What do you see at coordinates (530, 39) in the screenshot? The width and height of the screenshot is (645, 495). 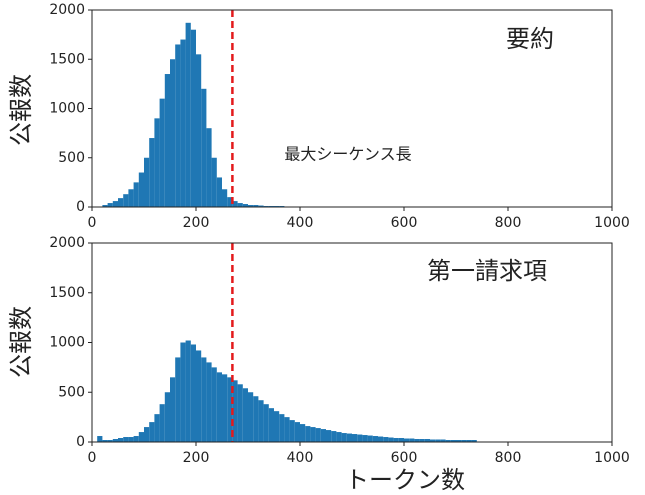 I see `panel-title: 要約` at bounding box center [530, 39].